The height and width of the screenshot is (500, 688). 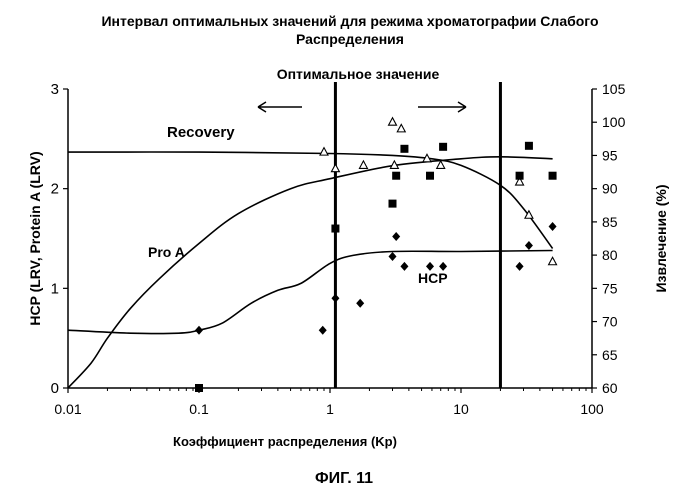 What do you see at coordinates (310, 292) in the screenshot?
I see `curve-hcp` at bounding box center [310, 292].